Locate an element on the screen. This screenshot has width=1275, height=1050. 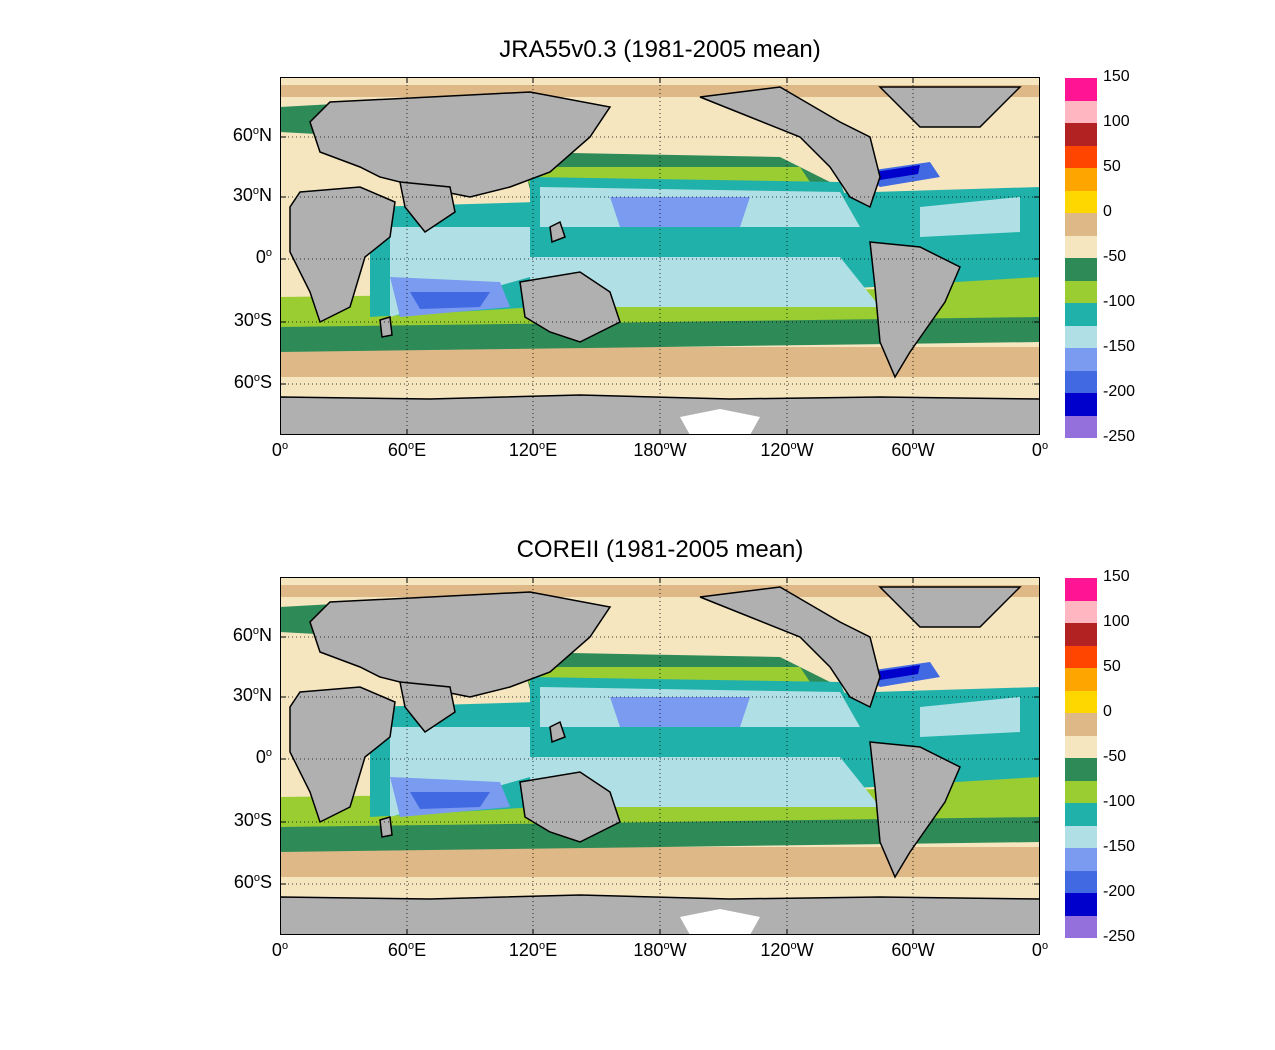
x-tick-label: 120oE is located at coordinates (533, 450).